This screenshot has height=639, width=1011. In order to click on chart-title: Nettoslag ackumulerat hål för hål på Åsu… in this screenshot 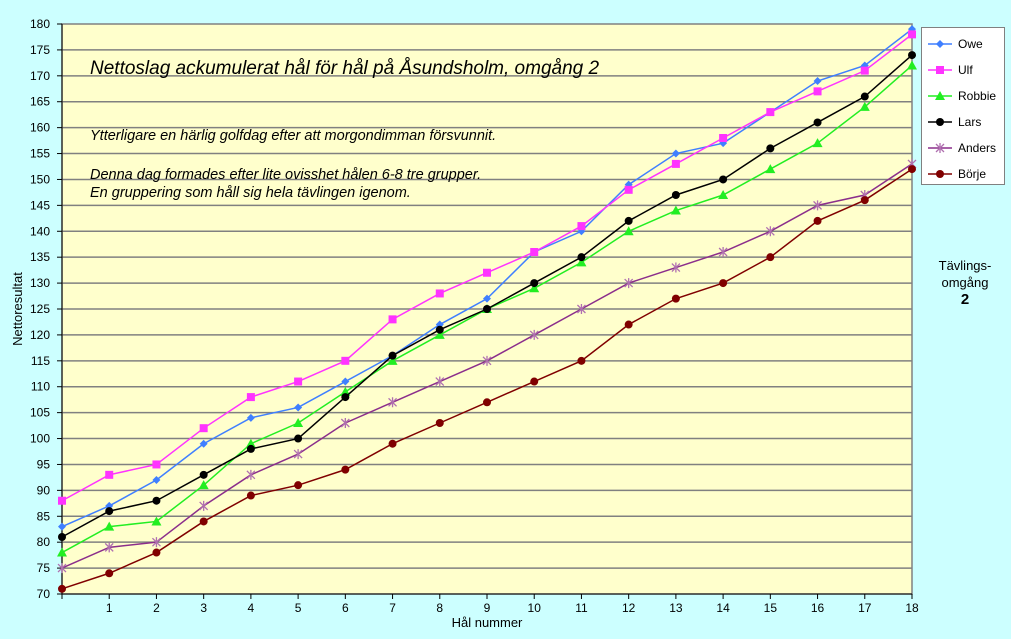, I will do `click(345, 68)`.